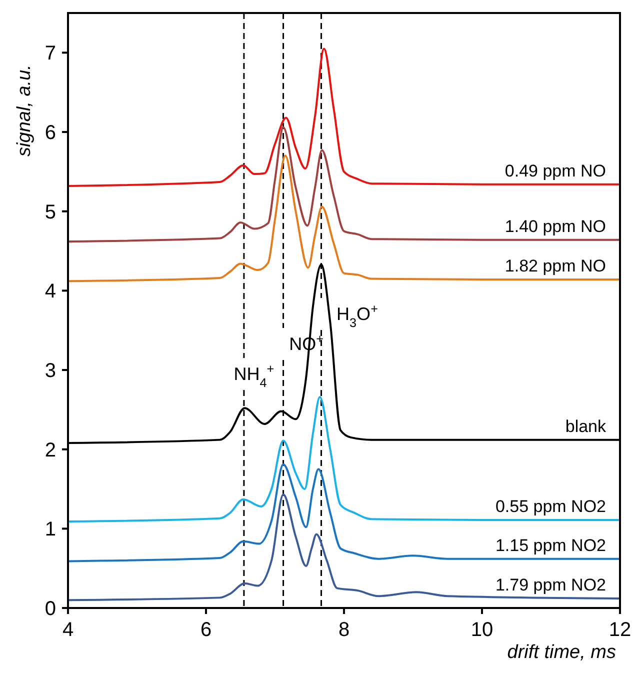 This screenshot has width=644, height=676. Describe the element at coordinates (50, 609) in the screenshot. I see `y-tick-label: 0` at that location.